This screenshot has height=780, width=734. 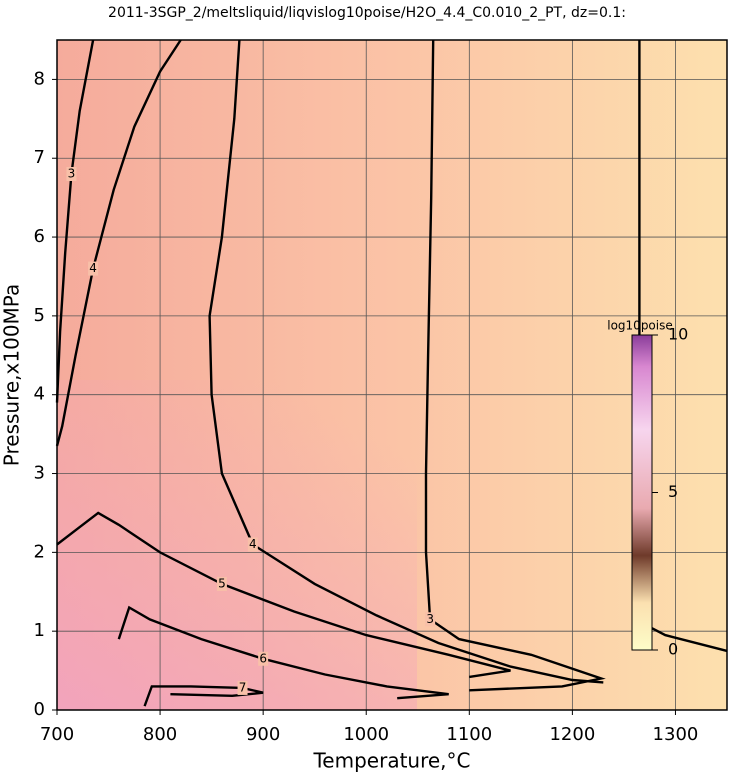 I want to click on colorbar-label: log10poise, so click(x=640, y=326).